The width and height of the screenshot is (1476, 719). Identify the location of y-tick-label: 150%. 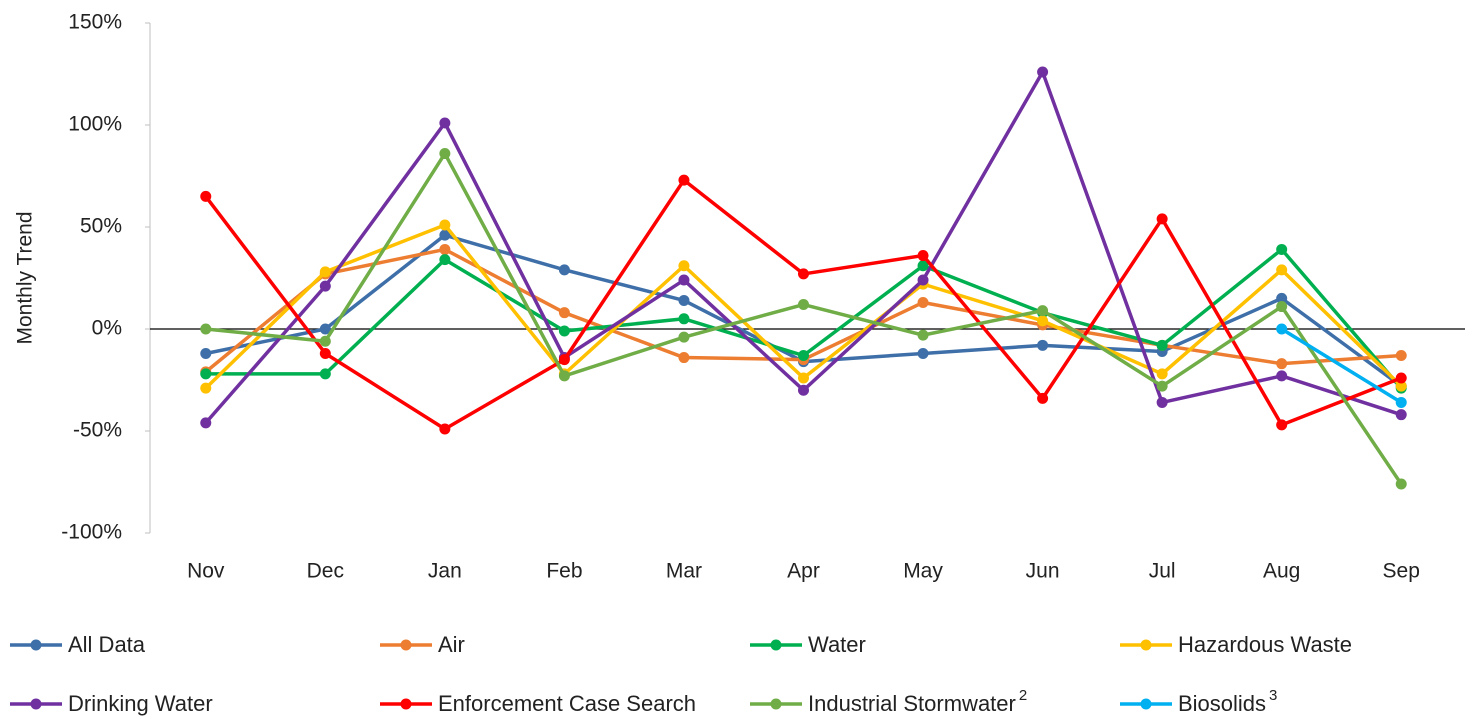
(95, 22).